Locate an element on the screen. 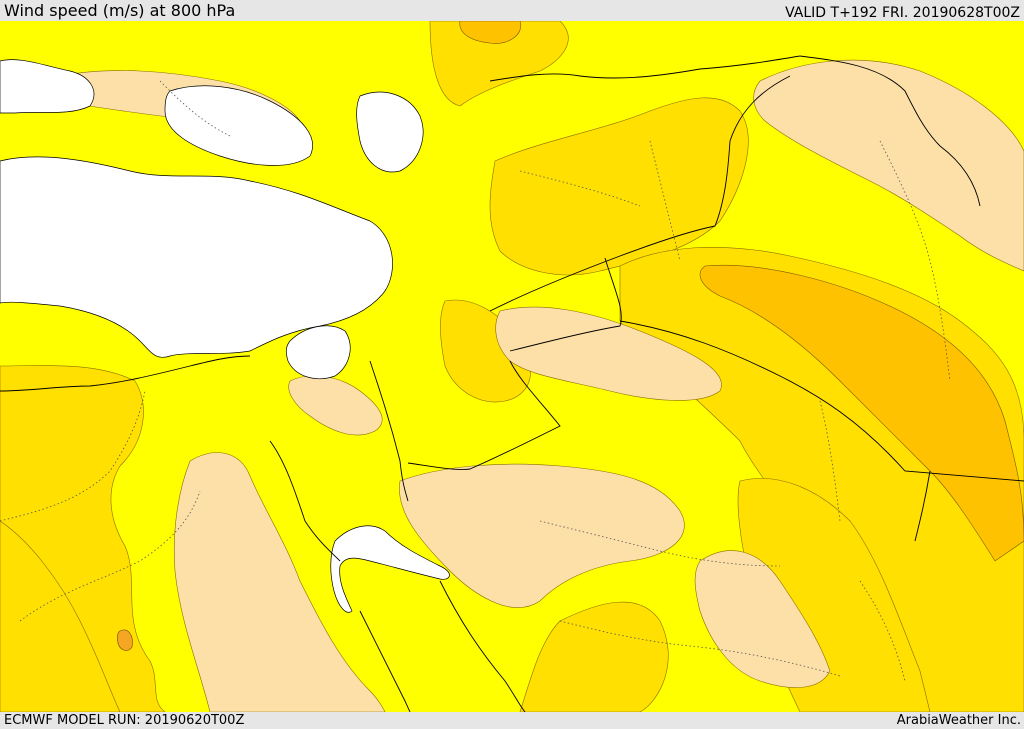 The width and height of the screenshot is (1024, 729). wind-band-iraq-core is located at coordinates (861, 413).